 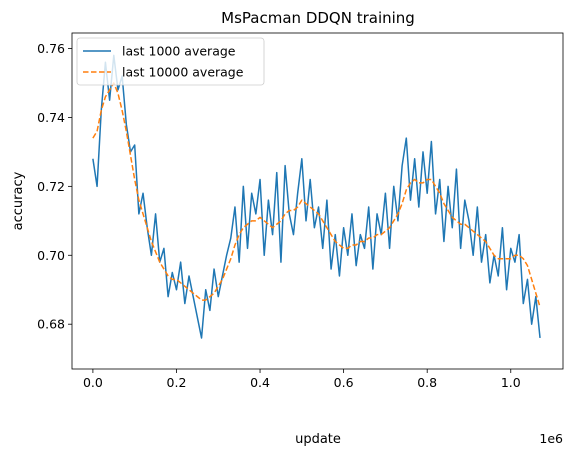 I want to click on y-tick-label: 0.68, so click(x=51, y=324).